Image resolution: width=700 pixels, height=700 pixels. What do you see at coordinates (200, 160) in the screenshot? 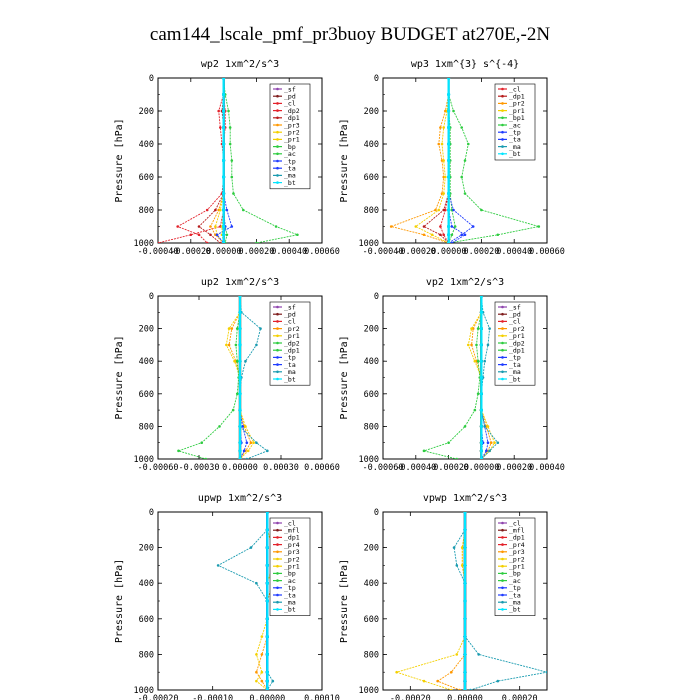
I see `series-line-dp2` at bounding box center [200, 160].